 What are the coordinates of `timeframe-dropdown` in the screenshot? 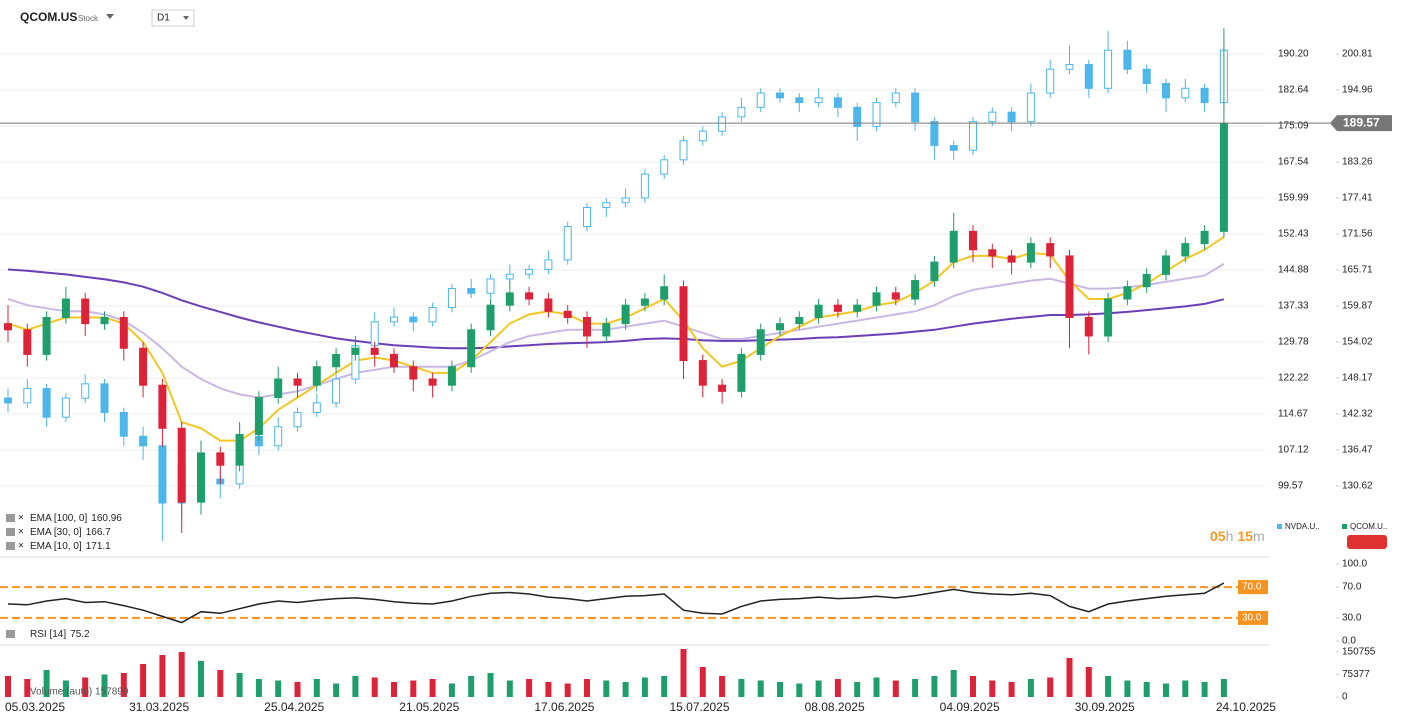 It's located at (186, 18).